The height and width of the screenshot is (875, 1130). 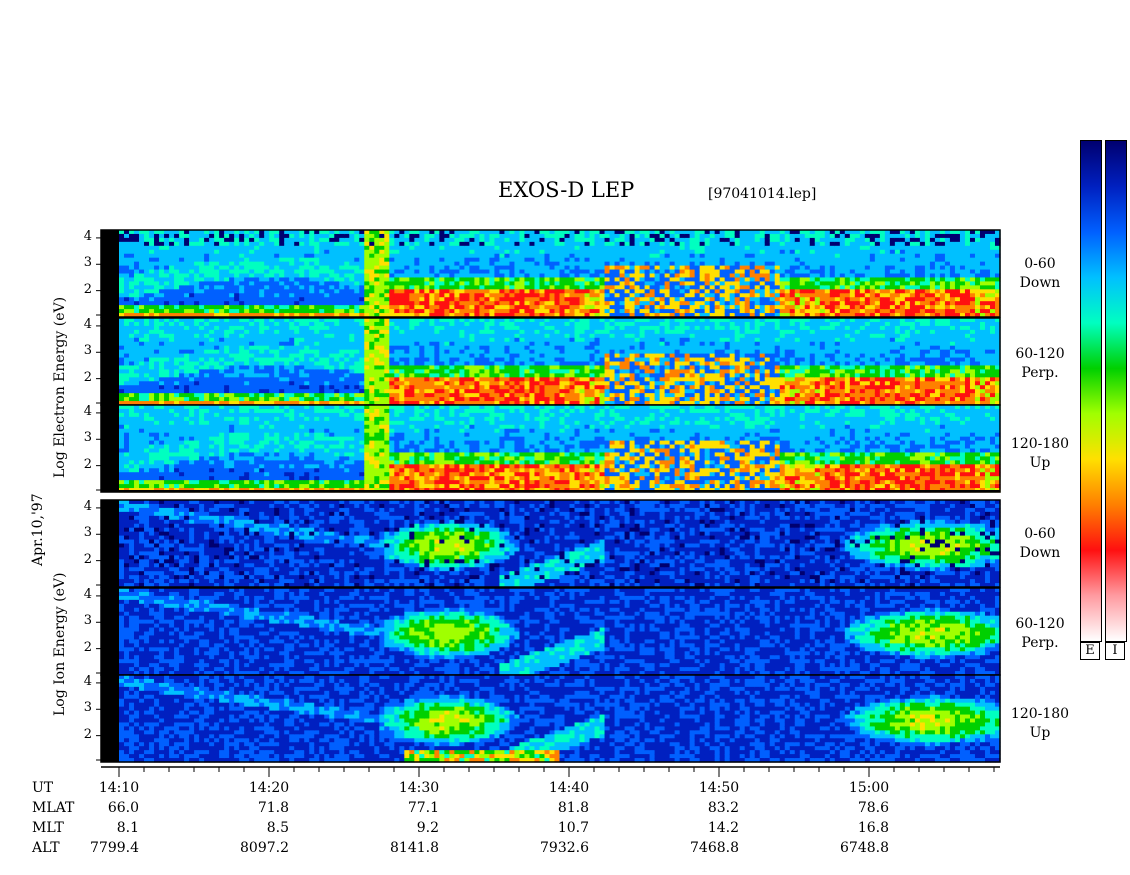 What do you see at coordinates (60, 673) in the screenshot?
I see `ion-ylabel-species: Ion` at bounding box center [60, 673].